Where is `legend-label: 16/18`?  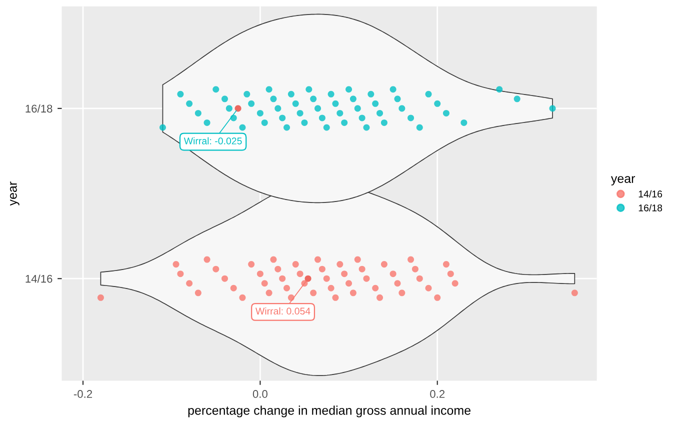 legend-label: 16/18 is located at coordinates (650, 208).